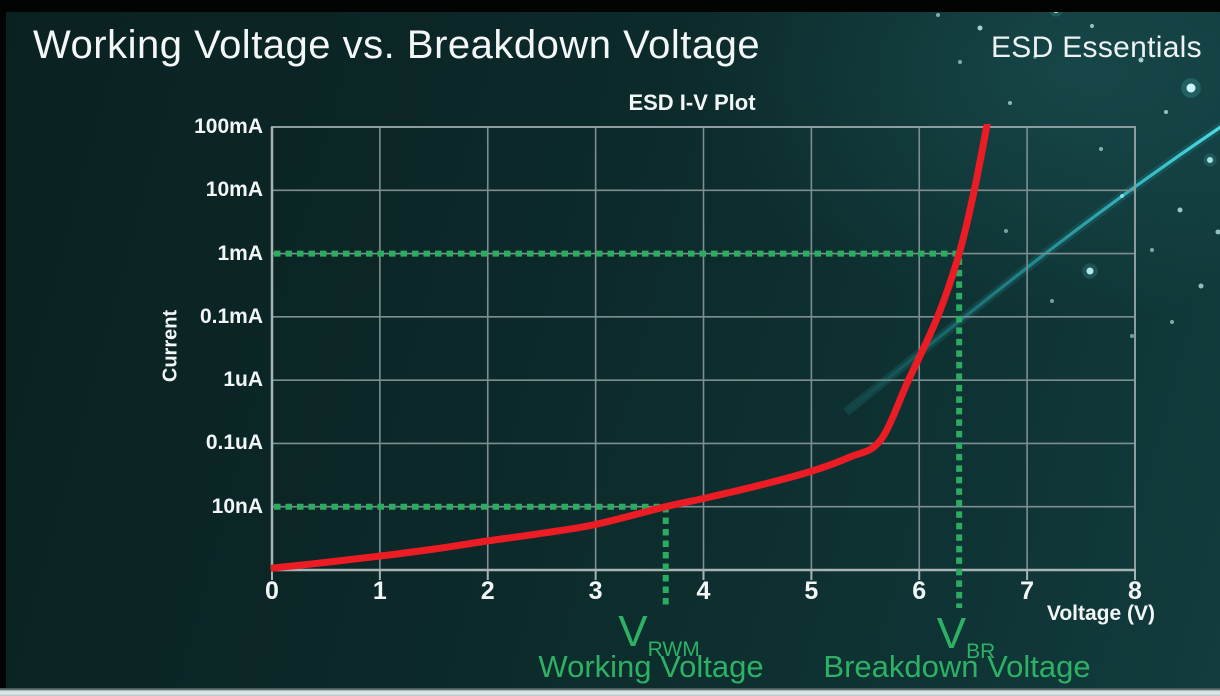 The width and height of the screenshot is (1220, 696). I want to click on top-black-bar, so click(610, 6).